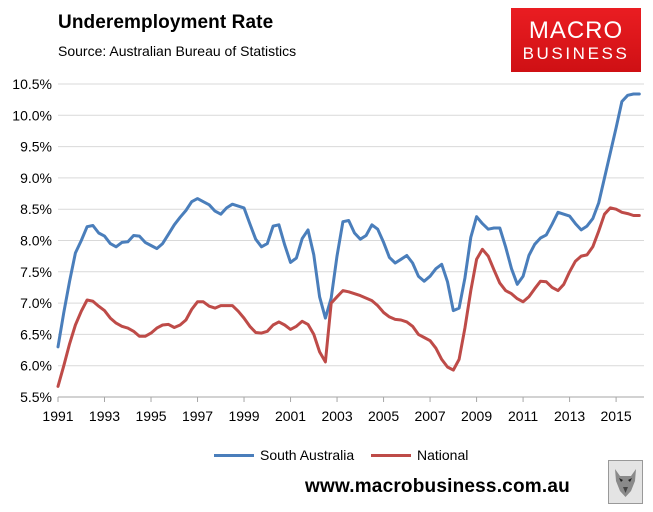 The width and height of the screenshot is (653, 512). What do you see at coordinates (36, 366) in the screenshot?
I see `y-tick-label: 6.0%` at bounding box center [36, 366].